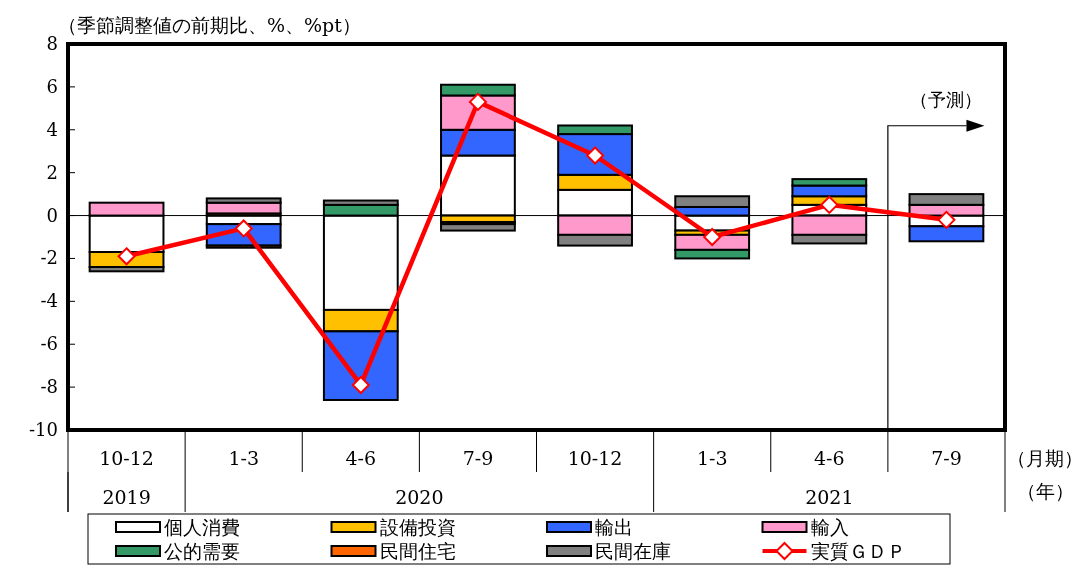 Image resolution: width=1081 pixels, height=565 pixels. I want to click on annotation: （年）, so click(1045, 491).